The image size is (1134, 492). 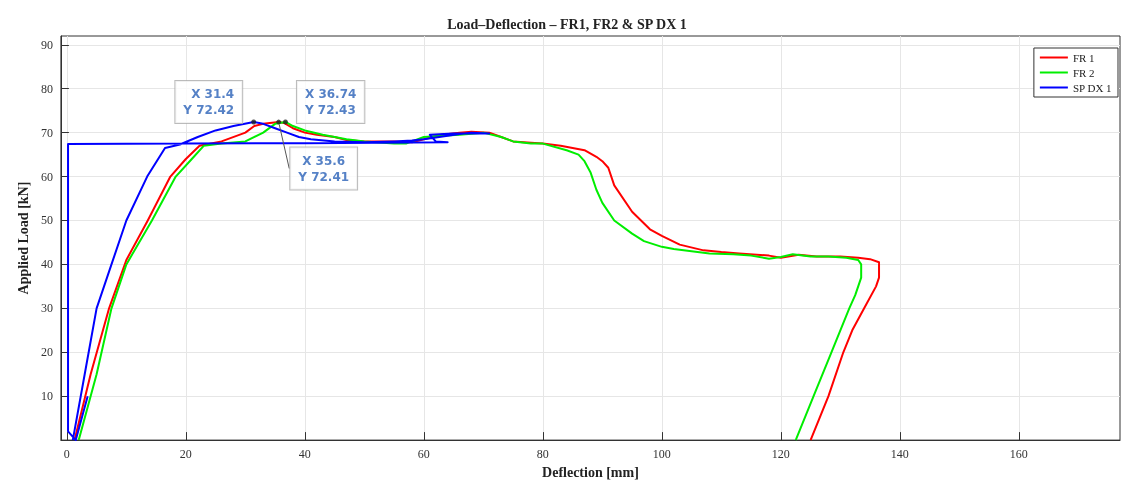 I want to click on y-tick-label: 90, so click(x=46, y=44).